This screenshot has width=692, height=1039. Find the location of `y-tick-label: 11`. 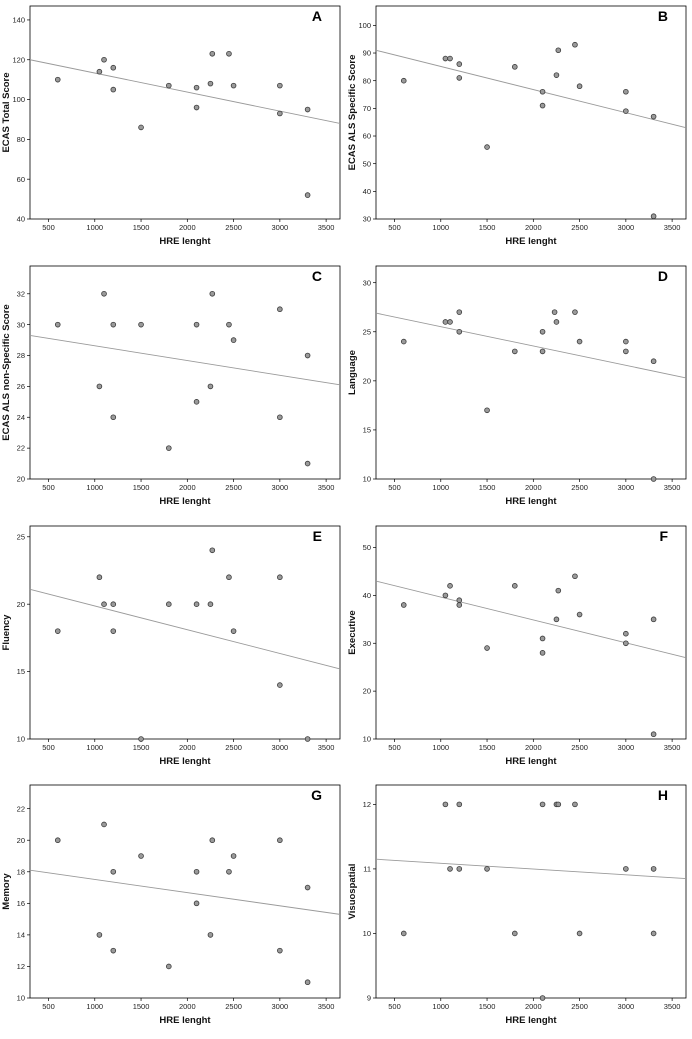

y-tick-label: 11 is located at coordinates (367, 869).